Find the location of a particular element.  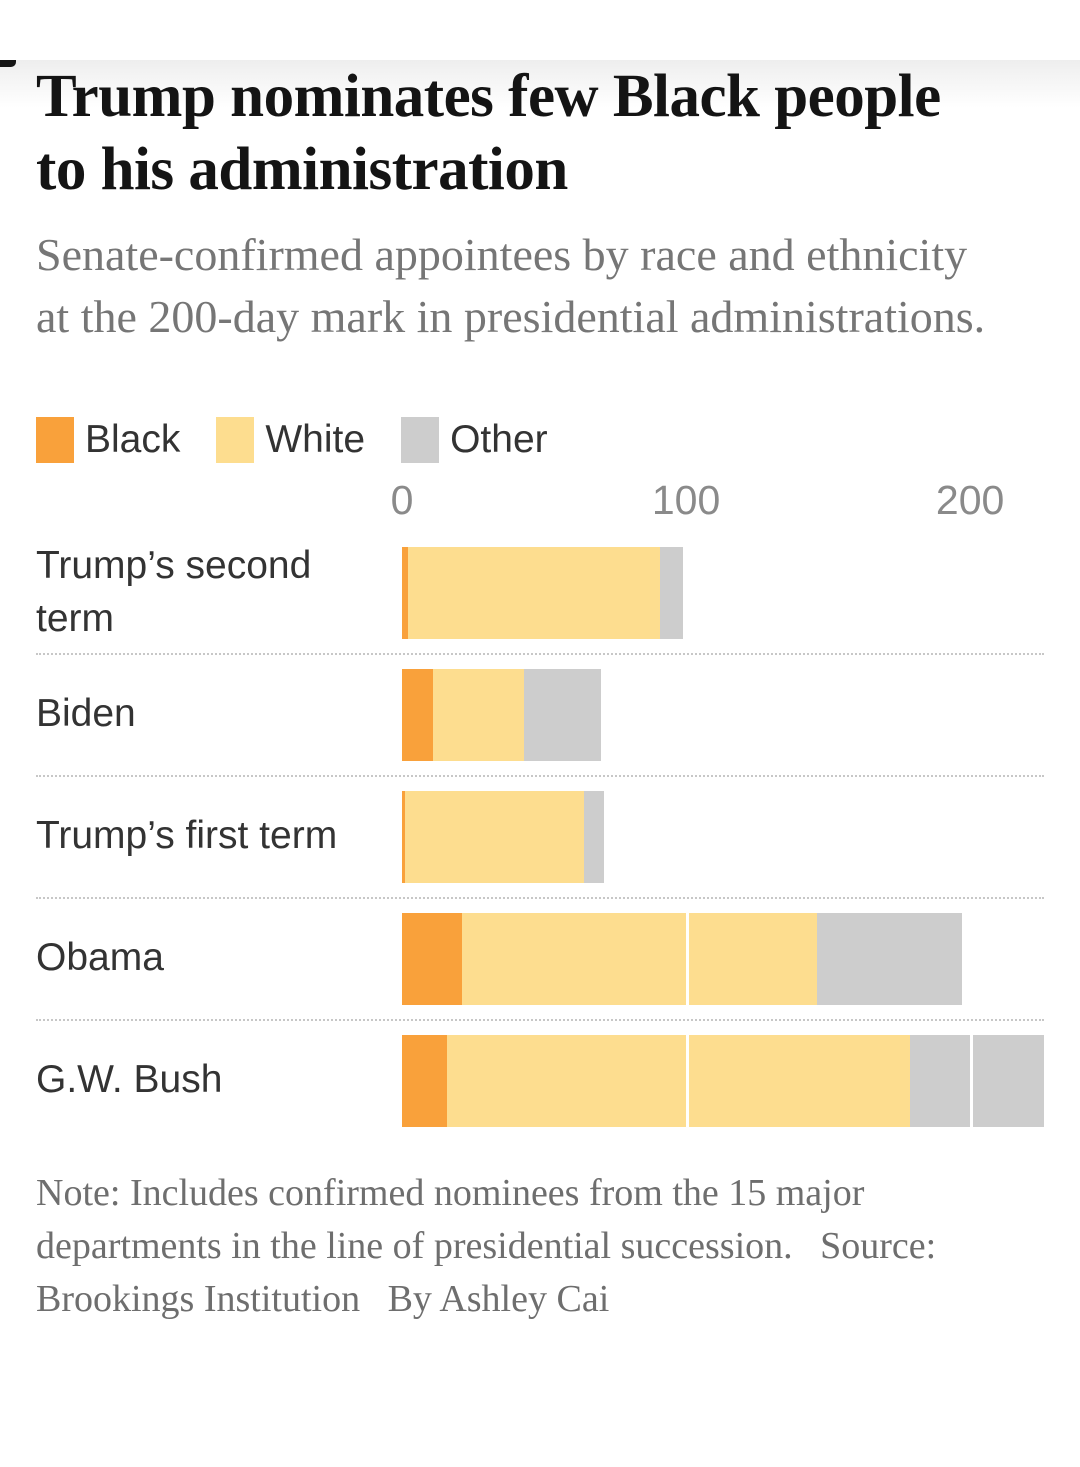

row-label: Trump’s second term is located at coordinates (174, 592).